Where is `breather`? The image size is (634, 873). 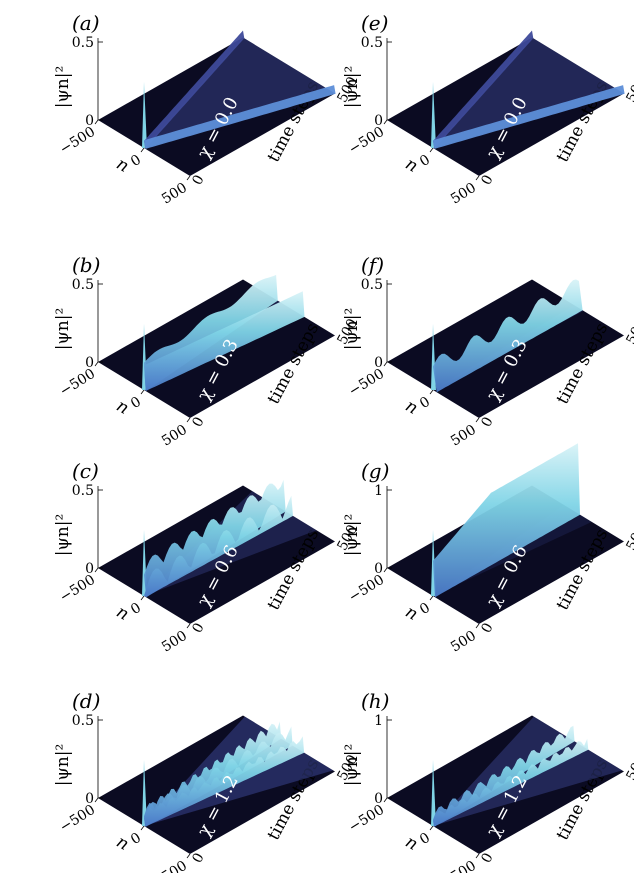
breather is located at coordinates (508, 336).